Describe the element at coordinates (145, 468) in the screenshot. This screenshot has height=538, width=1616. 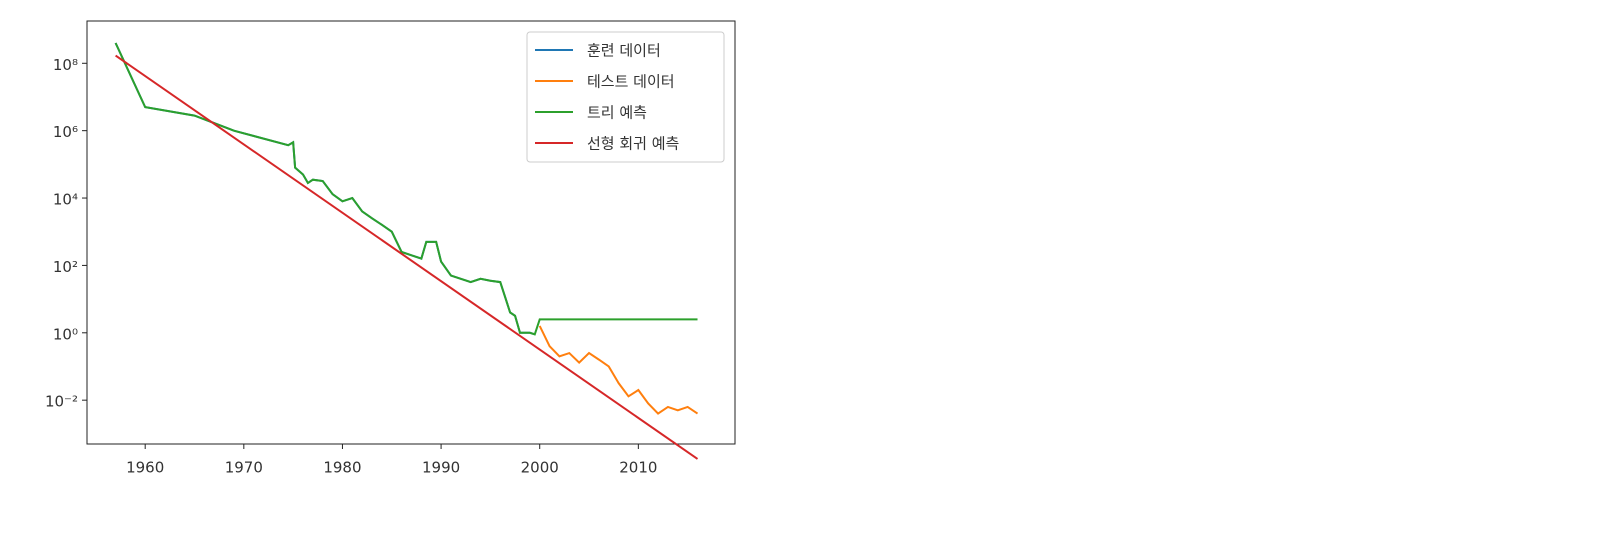
I see `x-tick-label: 1960` at that location.